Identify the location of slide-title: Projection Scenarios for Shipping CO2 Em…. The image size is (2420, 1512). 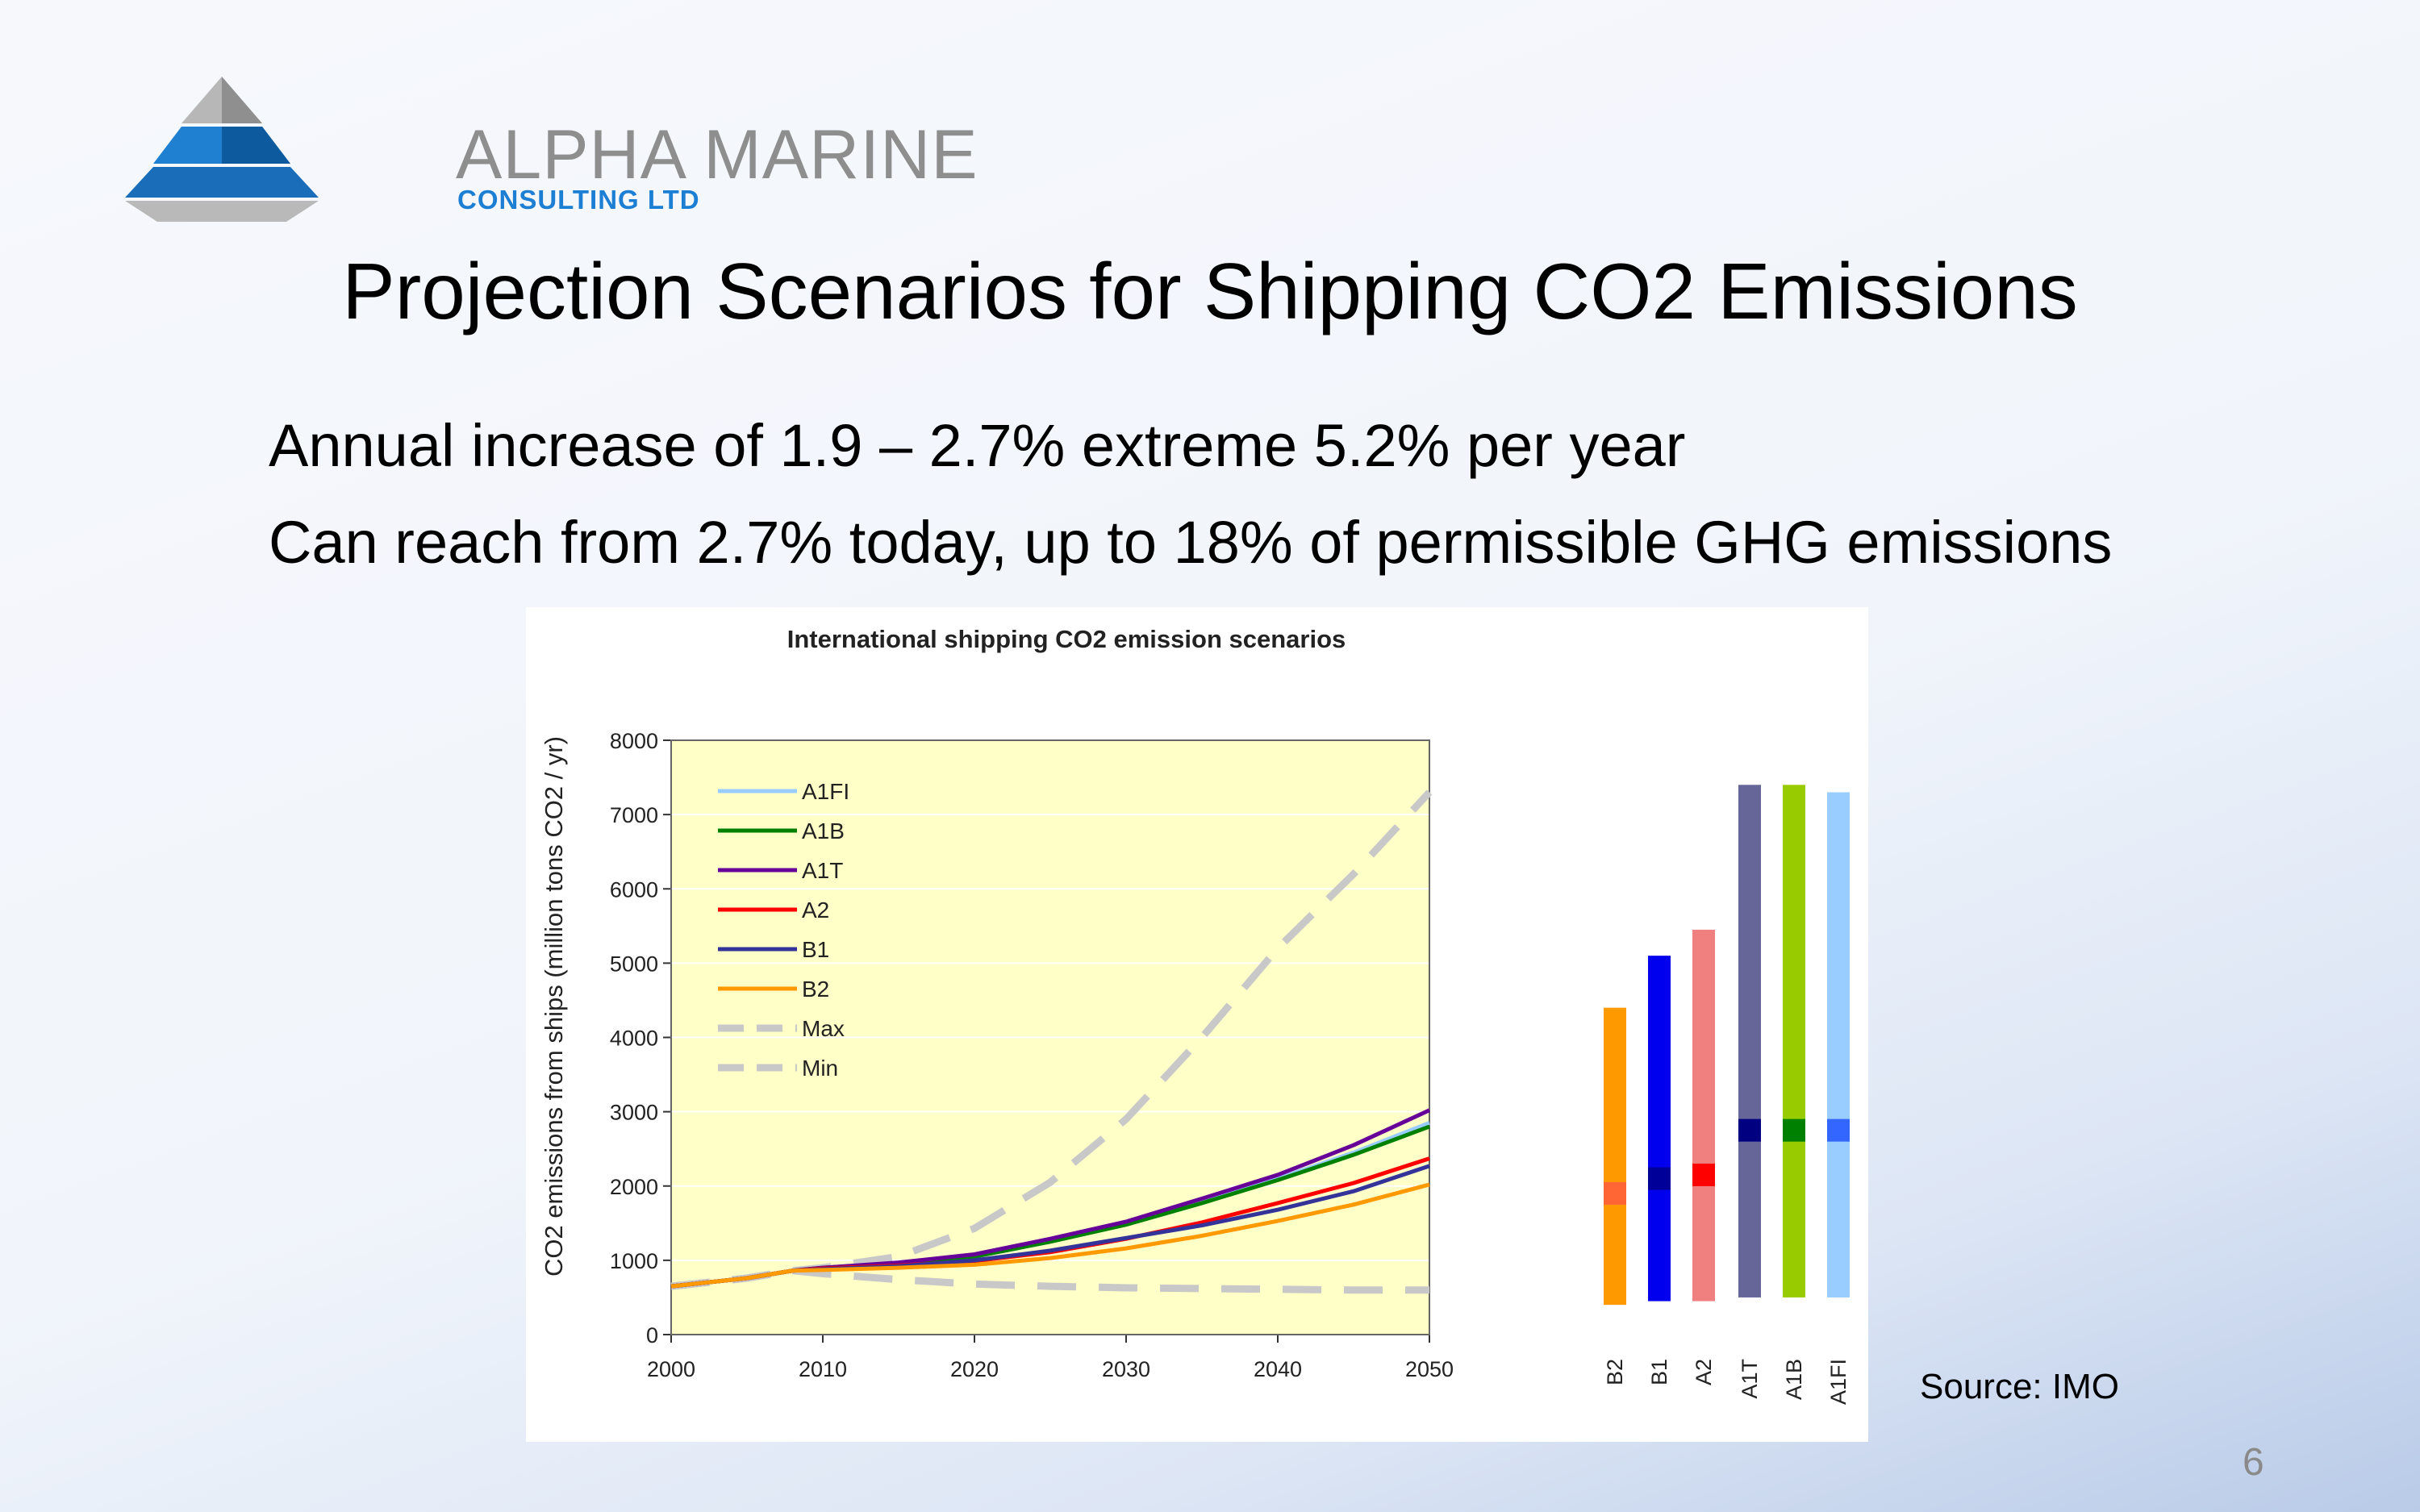
(1210, 291).